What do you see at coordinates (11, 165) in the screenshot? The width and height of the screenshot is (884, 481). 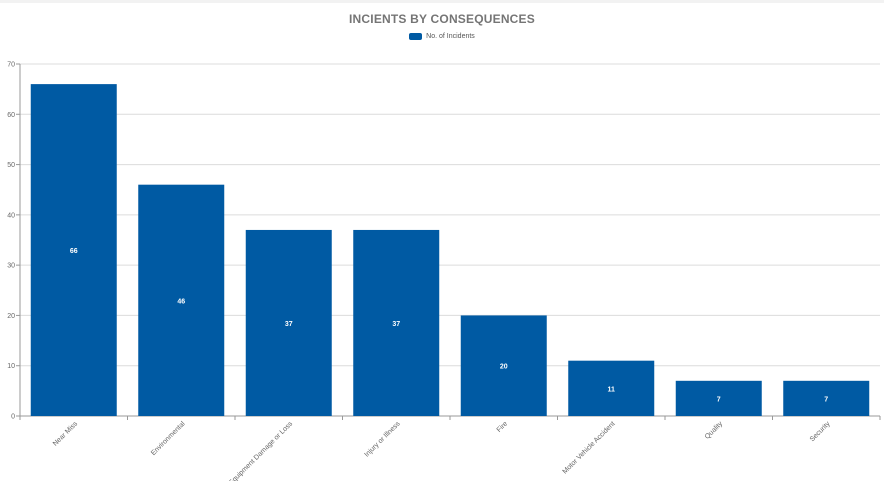 I see `y-tick-label: 50` at bounding box center [11, 165].